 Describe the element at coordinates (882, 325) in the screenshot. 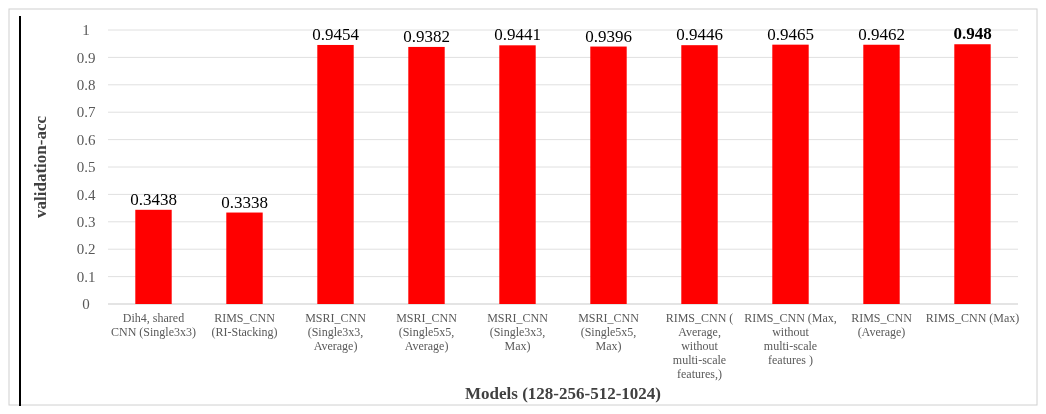

I see `x-tick-label: RIMS_CNN (Average)` at that location.